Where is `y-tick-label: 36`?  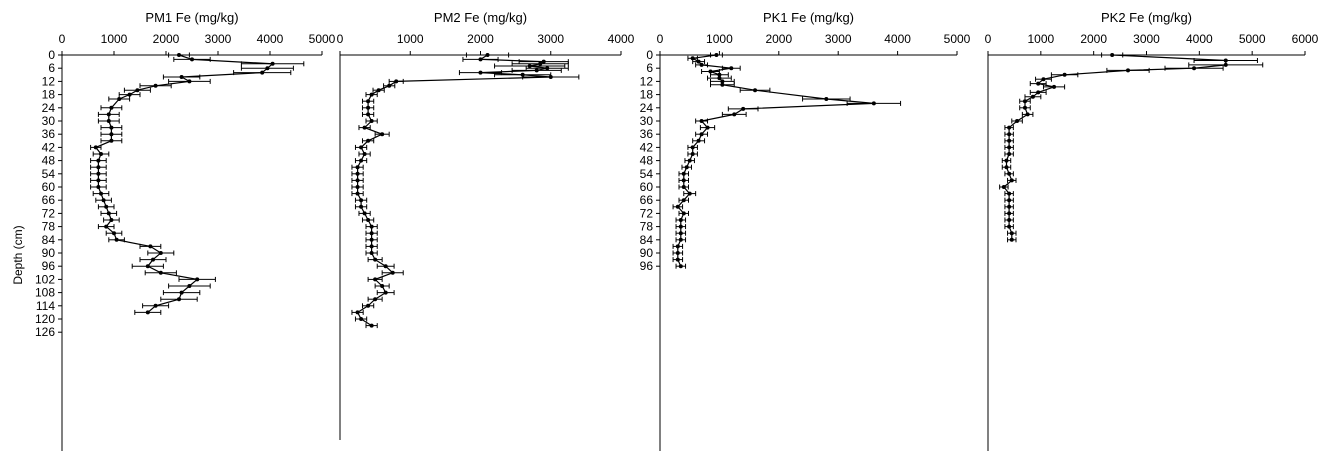 y-tick-label: 36 is located at coordinates (647, 134).